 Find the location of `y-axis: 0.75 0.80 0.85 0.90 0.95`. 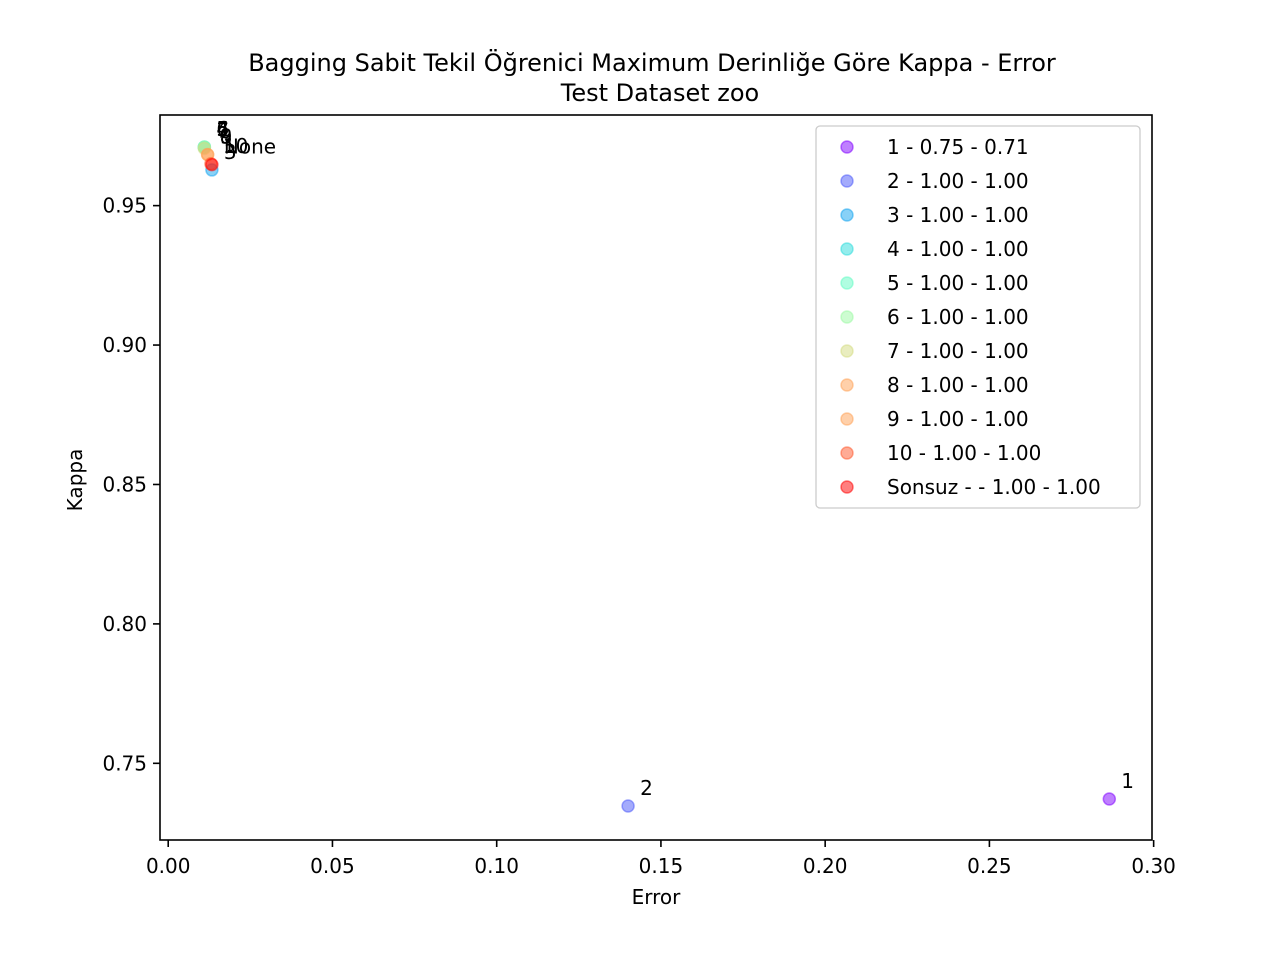

y-axis: 0.75 0.80 0.85 0.90 0.95 is located at coordinates (131, 484).